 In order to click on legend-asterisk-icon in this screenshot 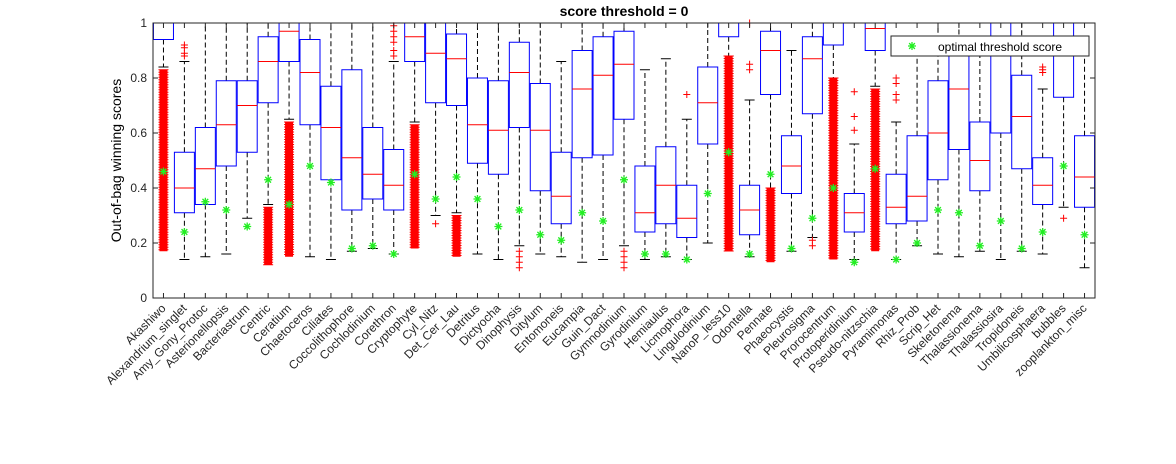, I will do `click(912, 46)`.